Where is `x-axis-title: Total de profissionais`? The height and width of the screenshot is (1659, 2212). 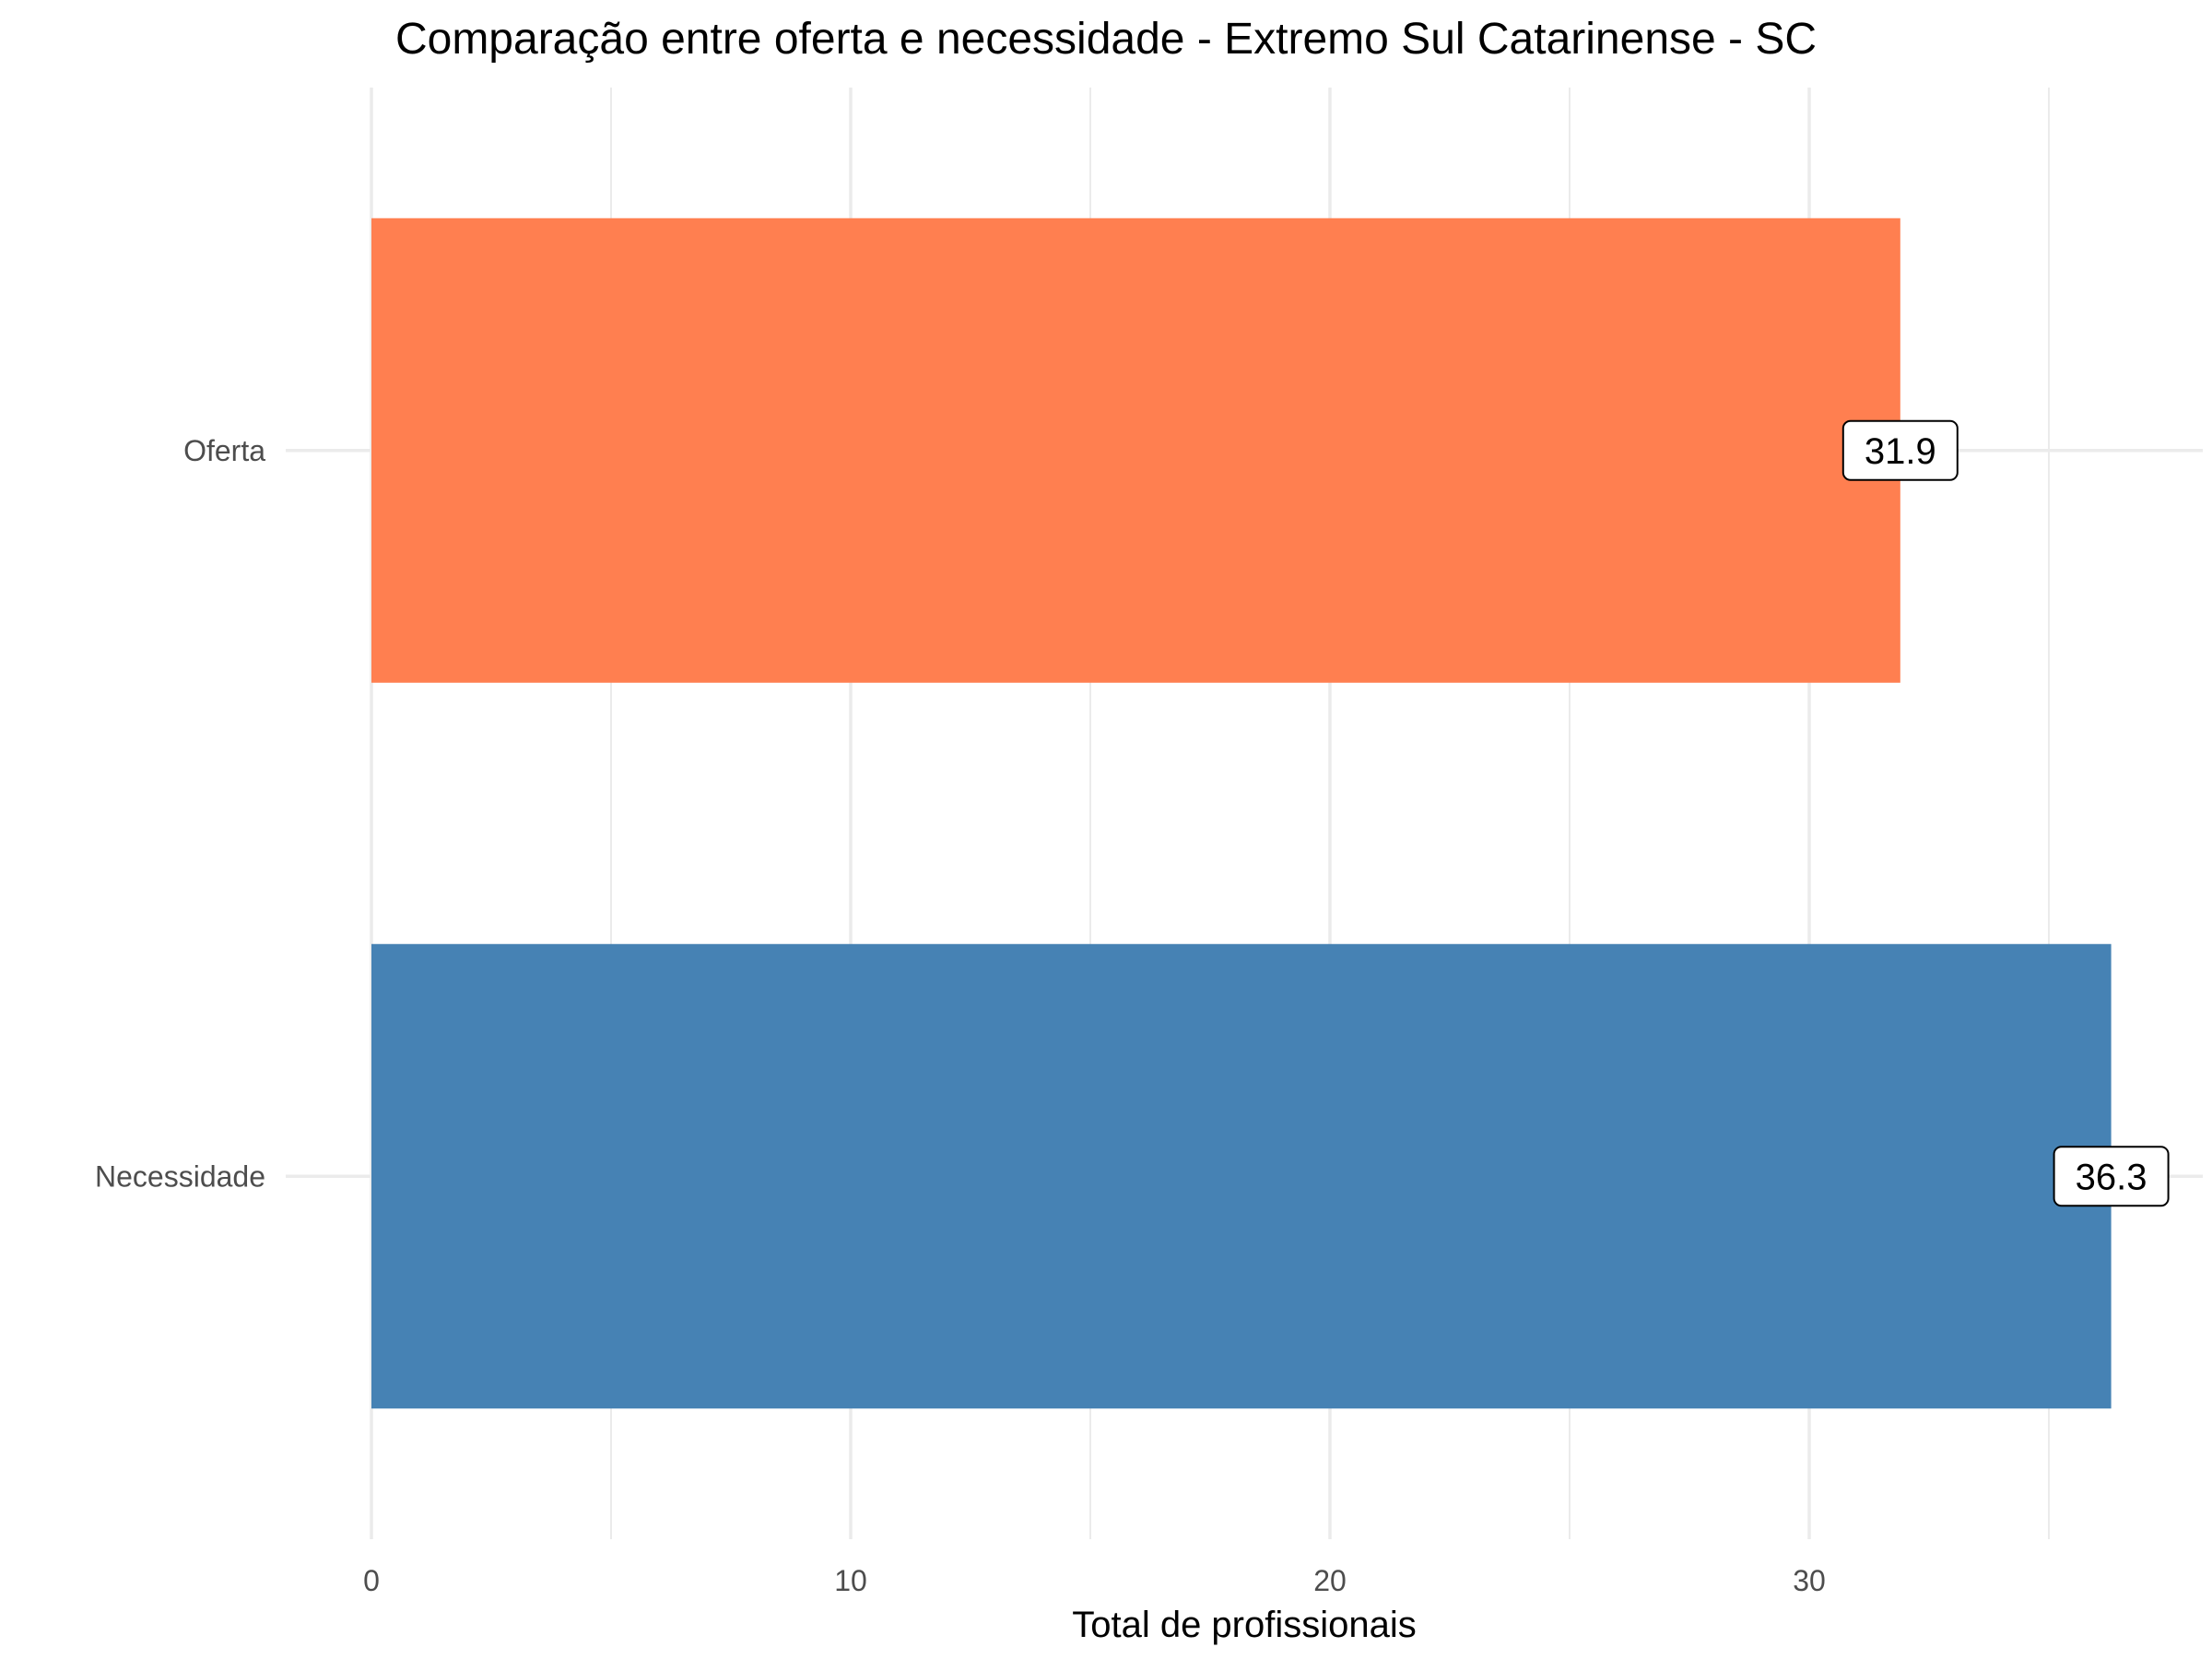
x-axis-title: Total de profissionais is located at coordinates (1244, 1625).